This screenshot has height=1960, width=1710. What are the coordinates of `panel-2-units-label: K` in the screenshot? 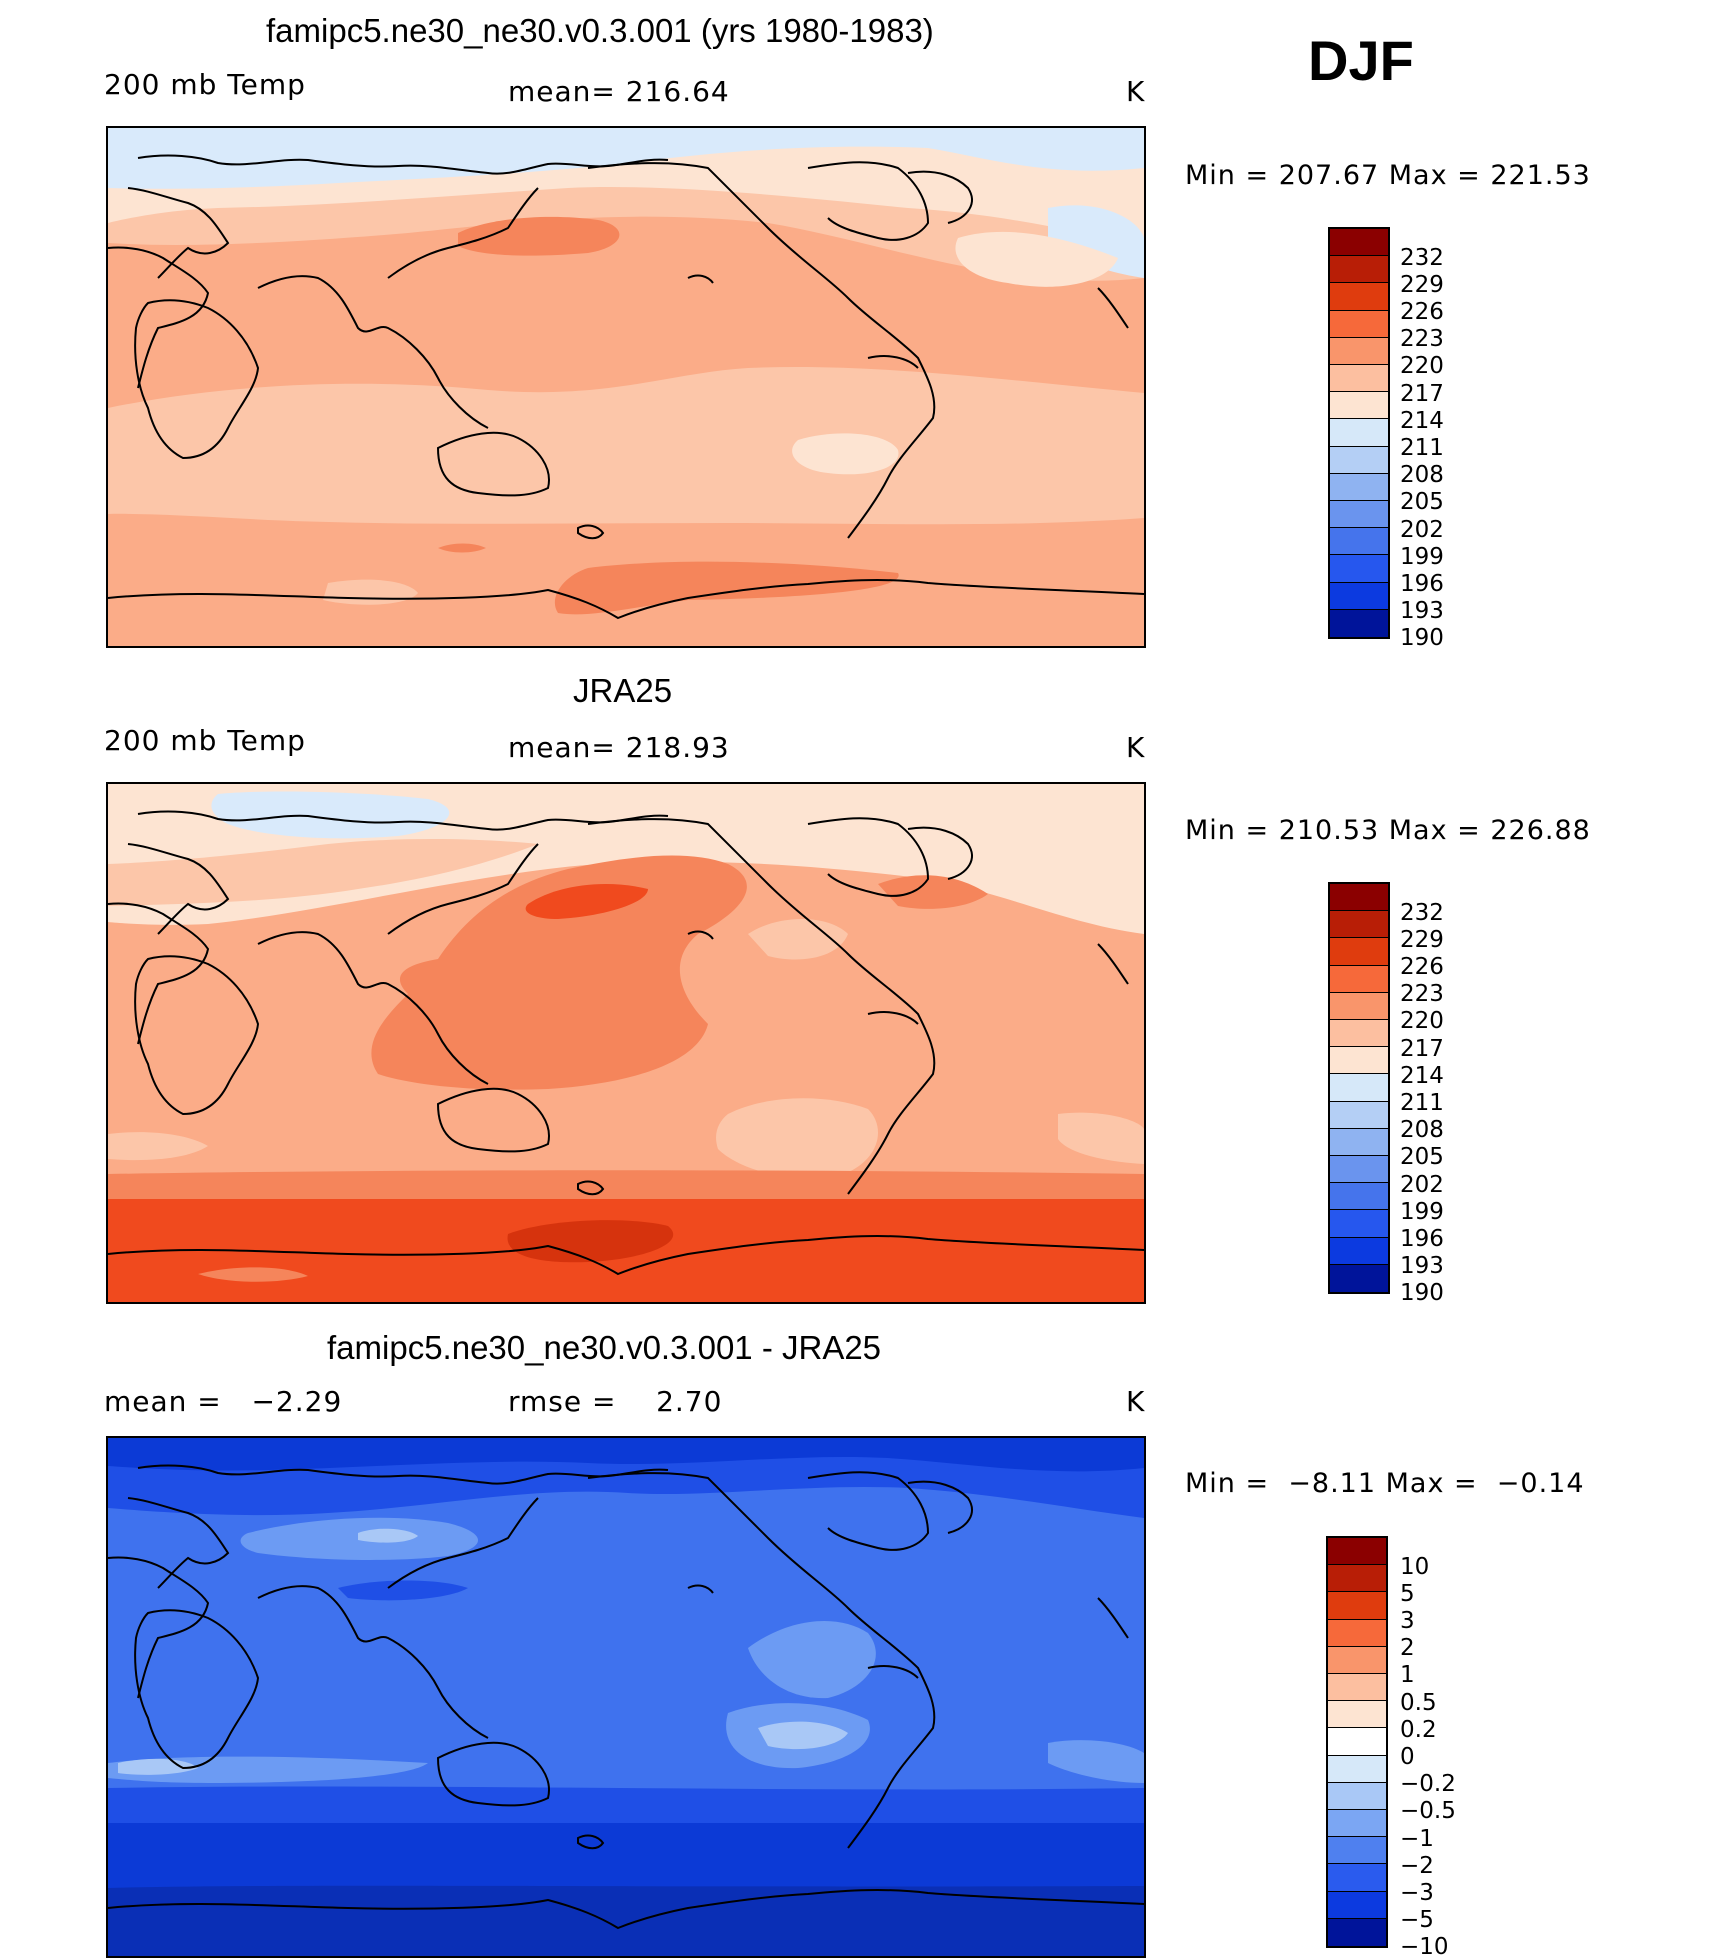 It's located at (1136, 747).